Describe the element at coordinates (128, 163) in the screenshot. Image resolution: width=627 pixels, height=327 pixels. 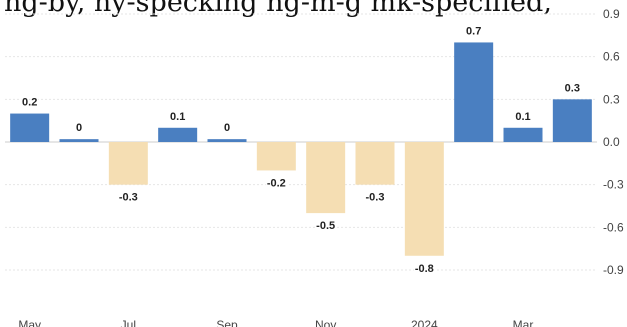
I see `bar-jul` at that location.